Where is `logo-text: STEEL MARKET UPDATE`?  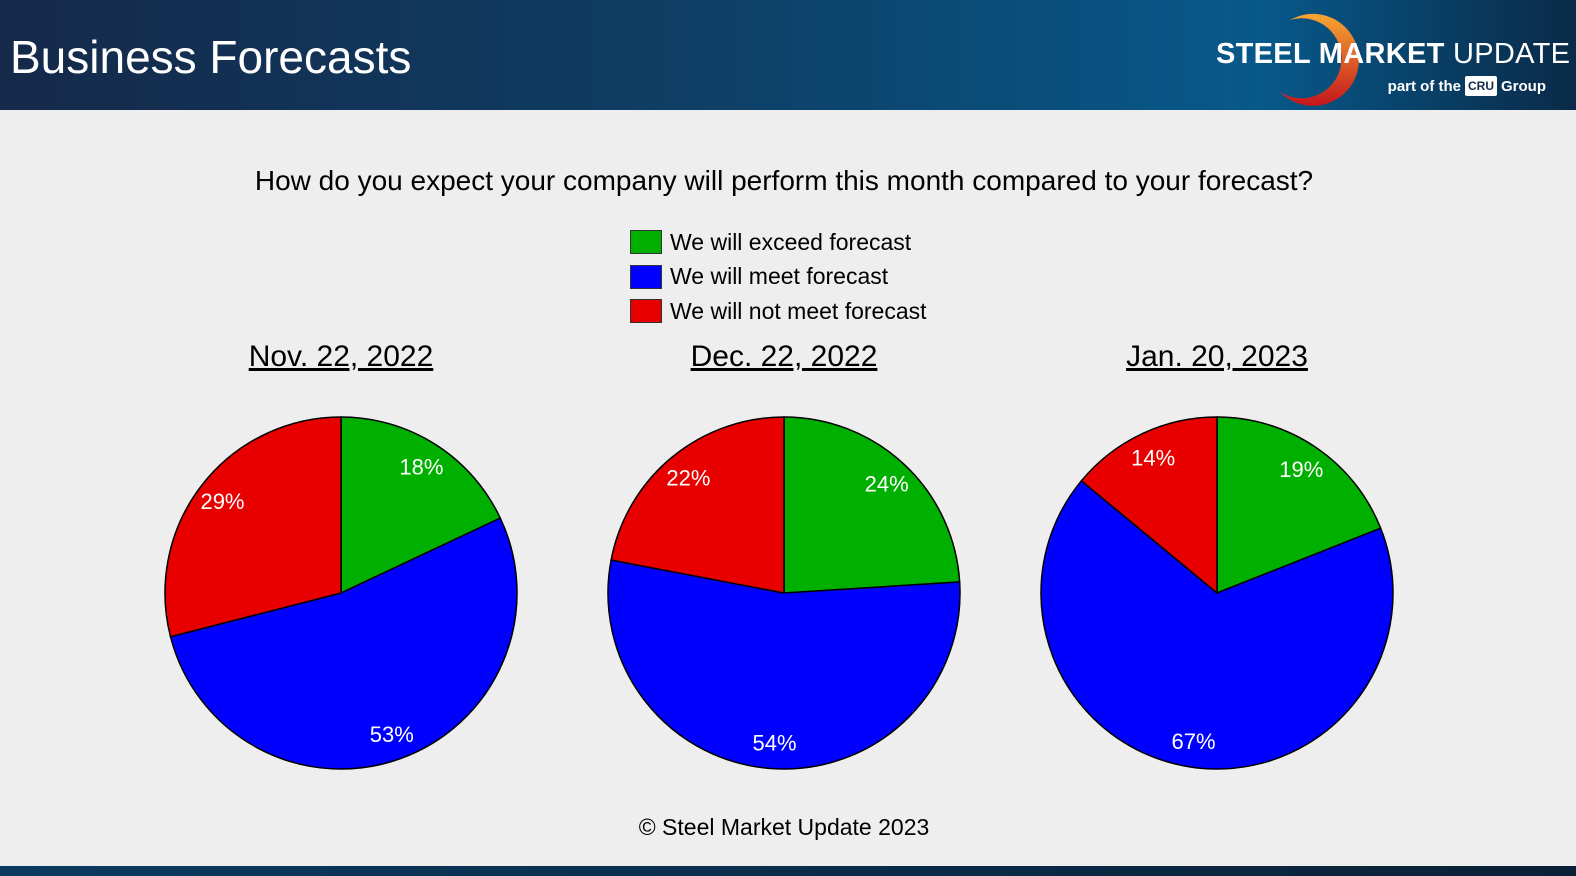 logo-text: STEEL MARKET UPDATE is located at coordinates (1393, 54).